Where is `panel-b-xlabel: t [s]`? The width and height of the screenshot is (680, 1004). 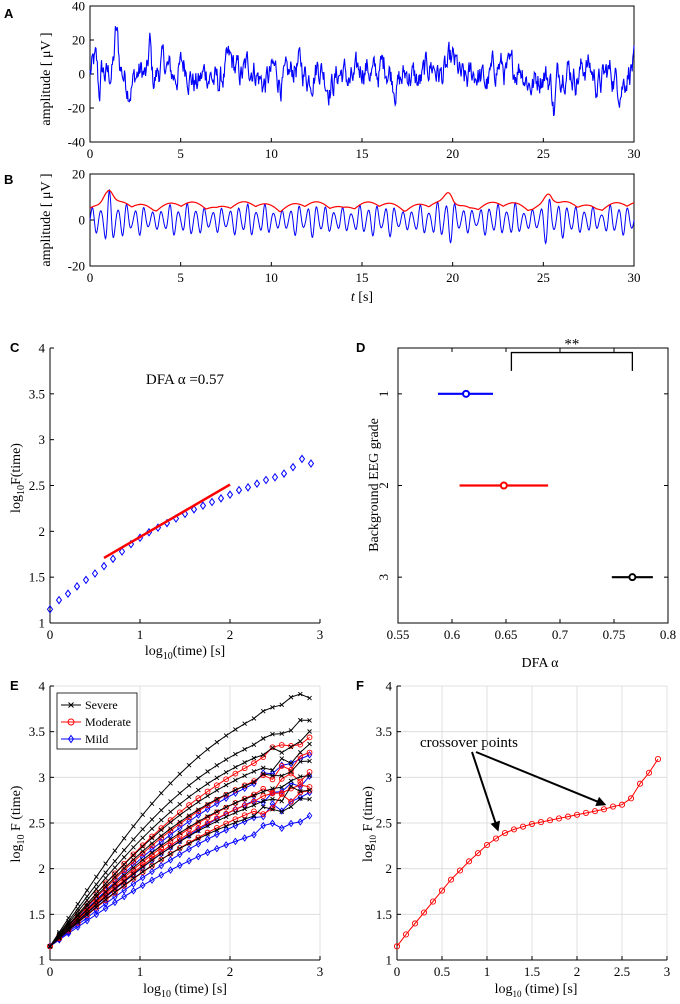
panel-b-xlabel: t [s] is located at coordinates (362, 297).